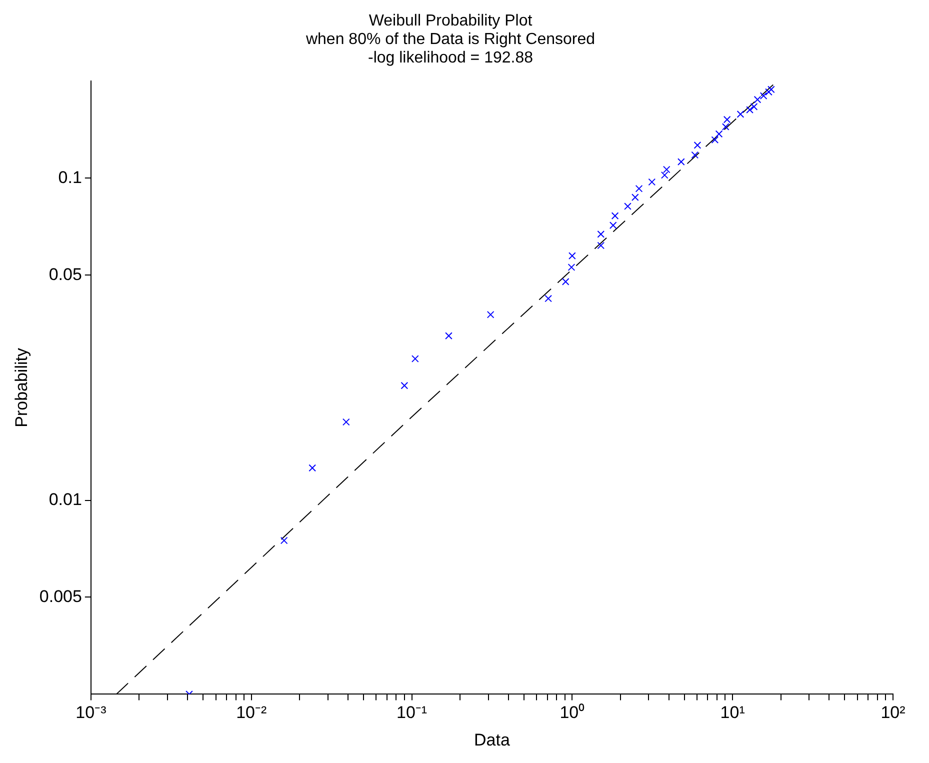  I want to click on y-tick-label: 0.01, so click(65, 499).